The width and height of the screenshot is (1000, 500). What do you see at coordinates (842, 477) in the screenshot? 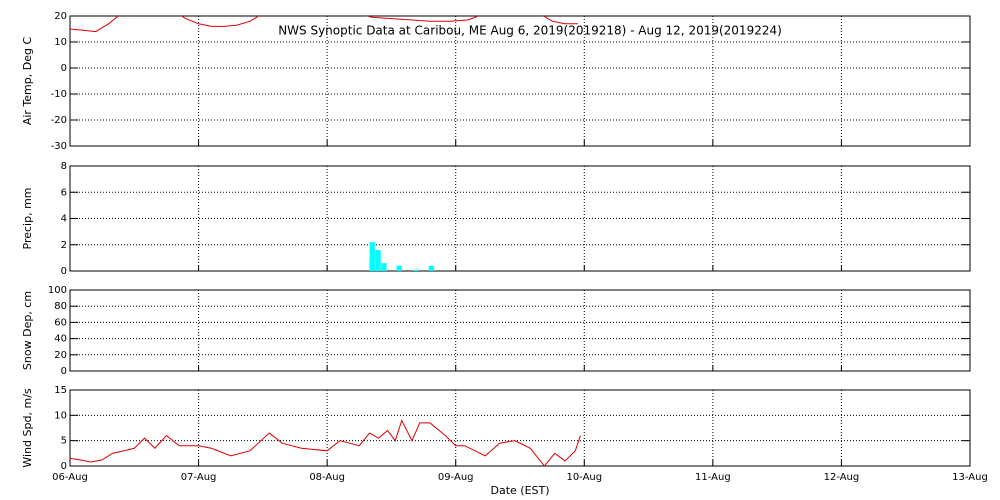
I see `x-tick-label: 12-Aug` at bounding box center [842, 477].